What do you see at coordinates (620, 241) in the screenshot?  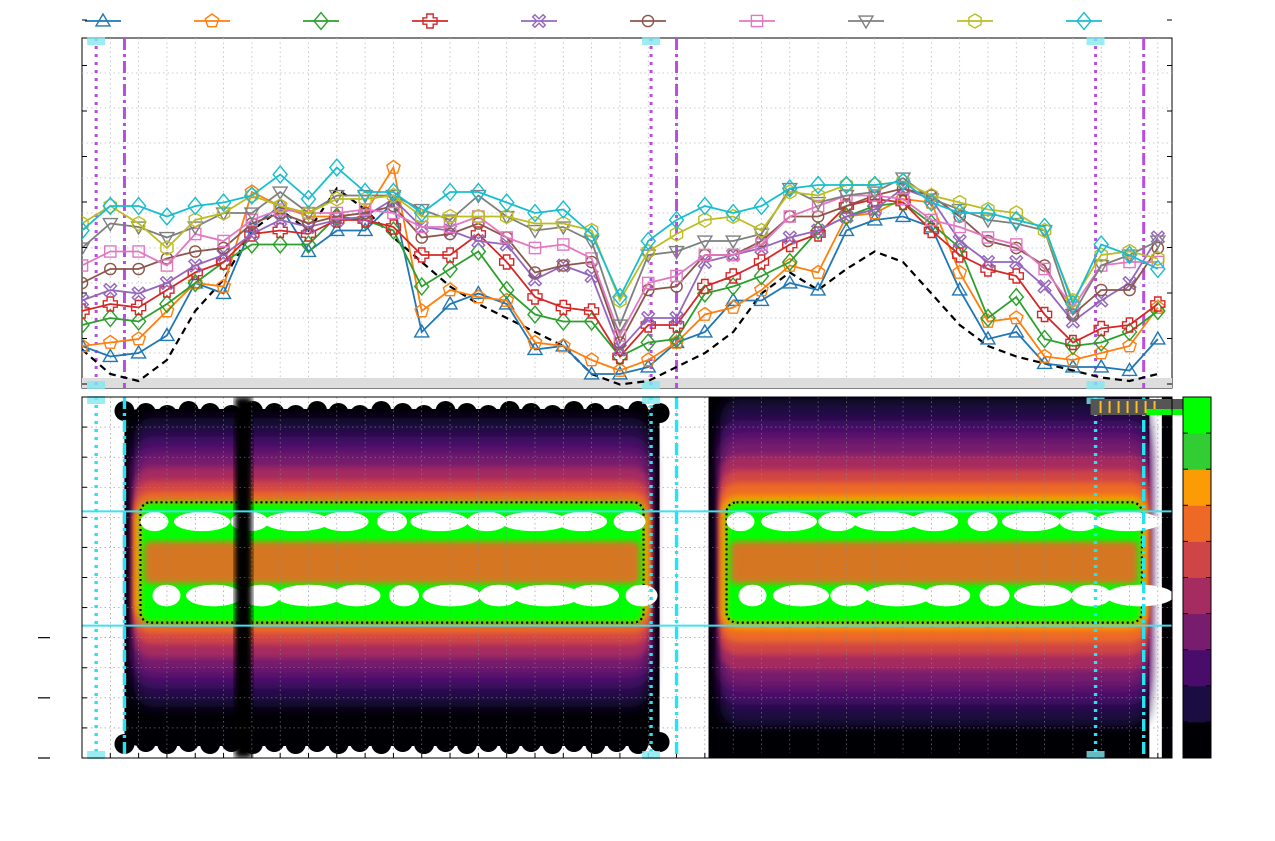 I see `series-line` at bounding box center [620, 241].